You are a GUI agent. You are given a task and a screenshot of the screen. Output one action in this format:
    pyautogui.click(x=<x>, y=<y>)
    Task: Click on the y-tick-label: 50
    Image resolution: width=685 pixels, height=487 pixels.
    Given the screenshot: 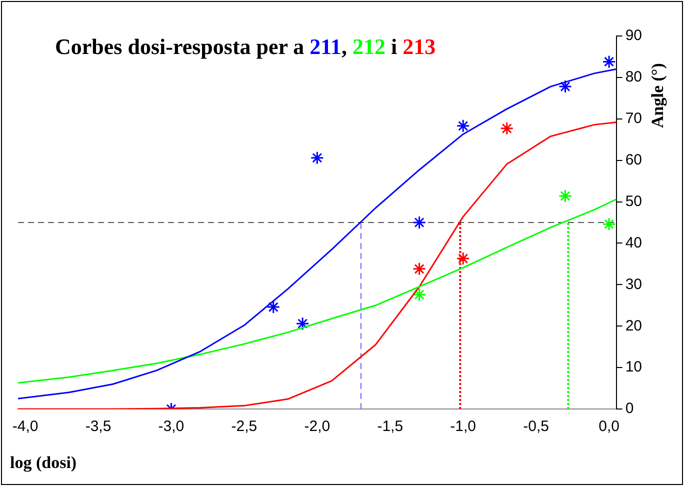 What is the action you would take?
    pyautogui.click(x=633, y=201)
    